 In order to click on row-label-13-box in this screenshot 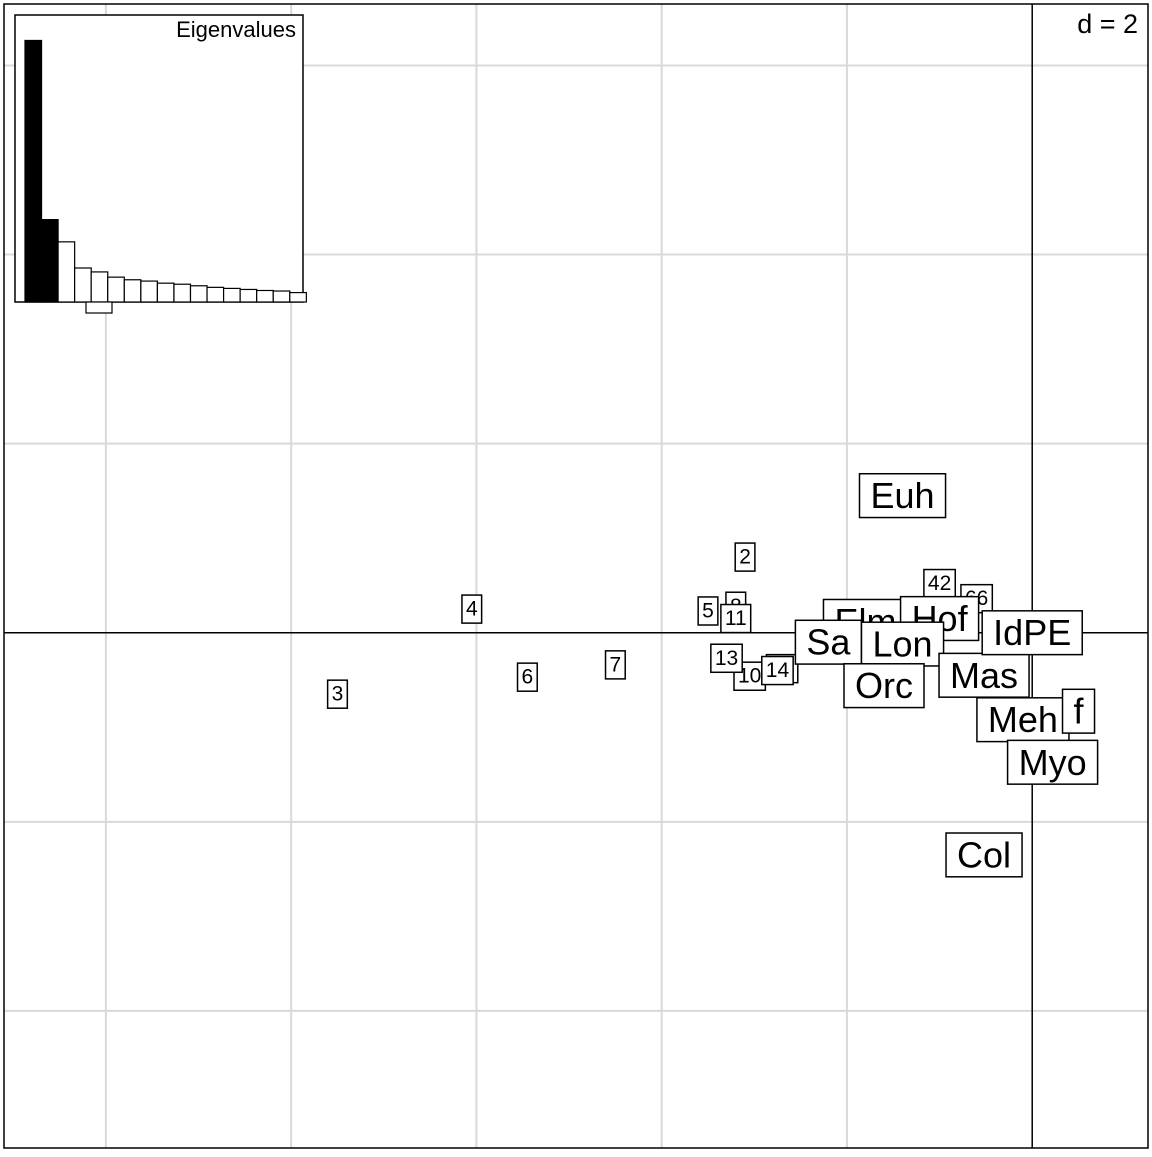, I will do `click(726, 658)`.